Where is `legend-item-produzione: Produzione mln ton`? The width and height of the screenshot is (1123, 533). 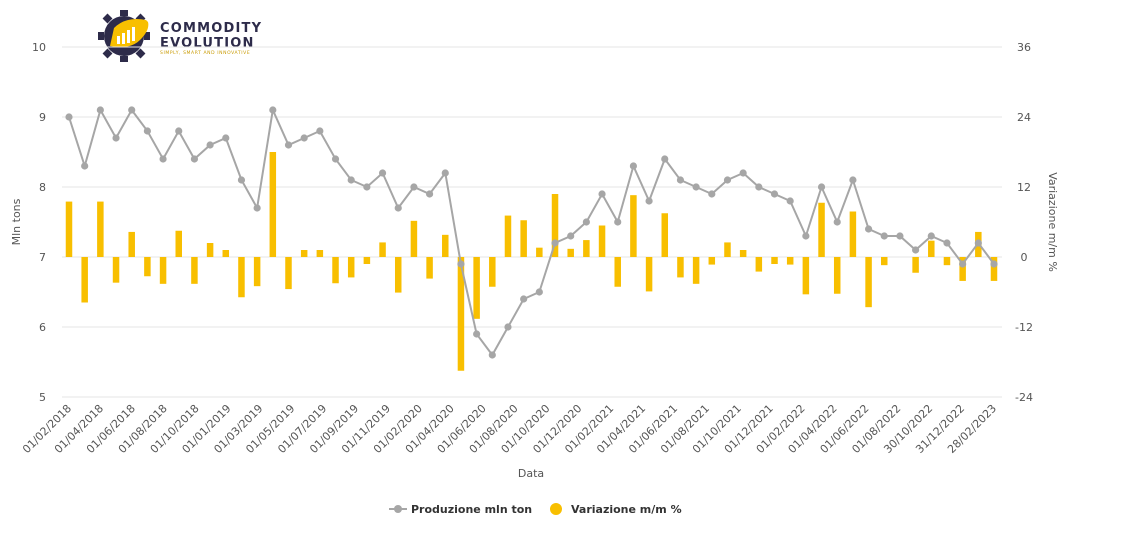 legend-item-produzione: Produzione mln ton is located at coordinates (460, 509).